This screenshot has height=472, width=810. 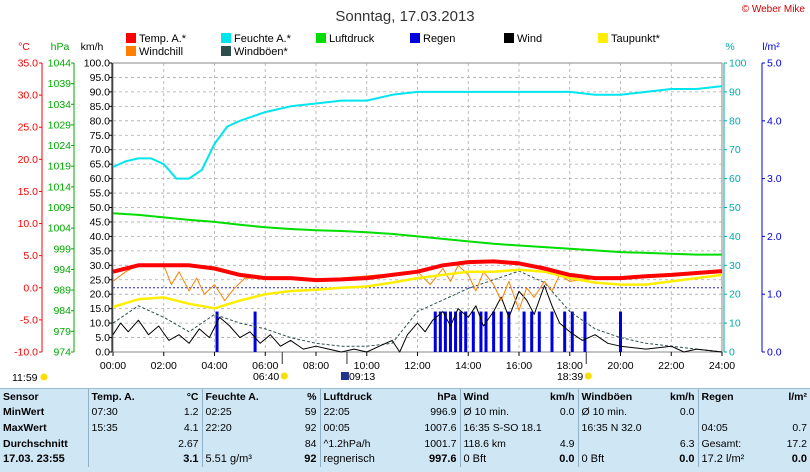 What do you see at coordinates (60, 229) in the screenshot?
I see `pressure-axis-tick-label: 1004` at bounding box center [60, 229].